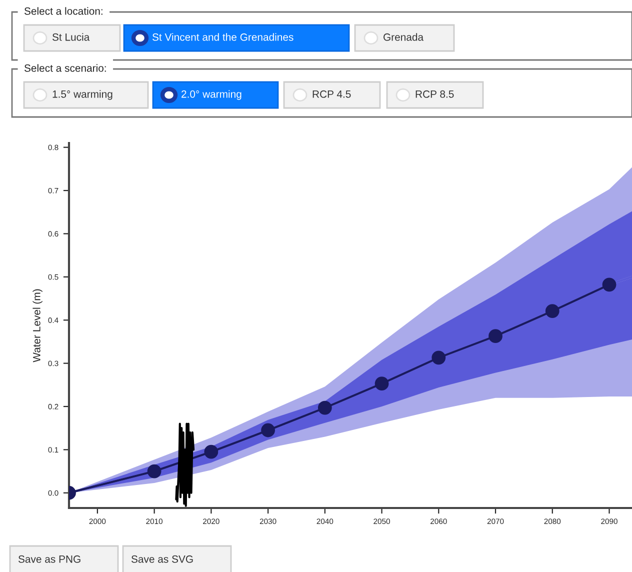 Image resolution: width=632 pixels, height=572 pixels. What do you see at coordinates (71, 37) in the screenshot?
I see `text: St Lucia` at bounding box center [71, 37].